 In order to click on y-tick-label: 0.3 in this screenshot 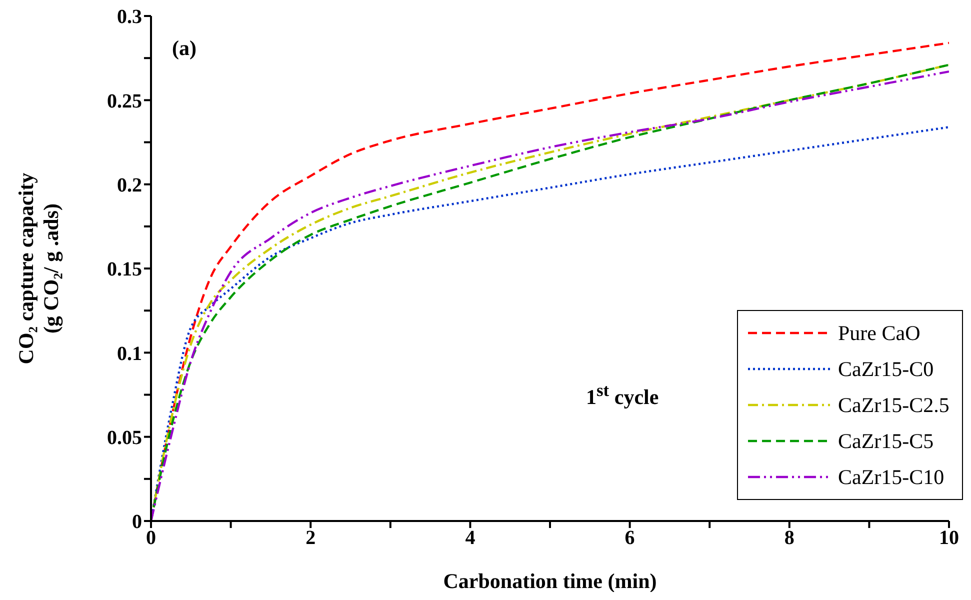, I will do `click(129, 17)`.